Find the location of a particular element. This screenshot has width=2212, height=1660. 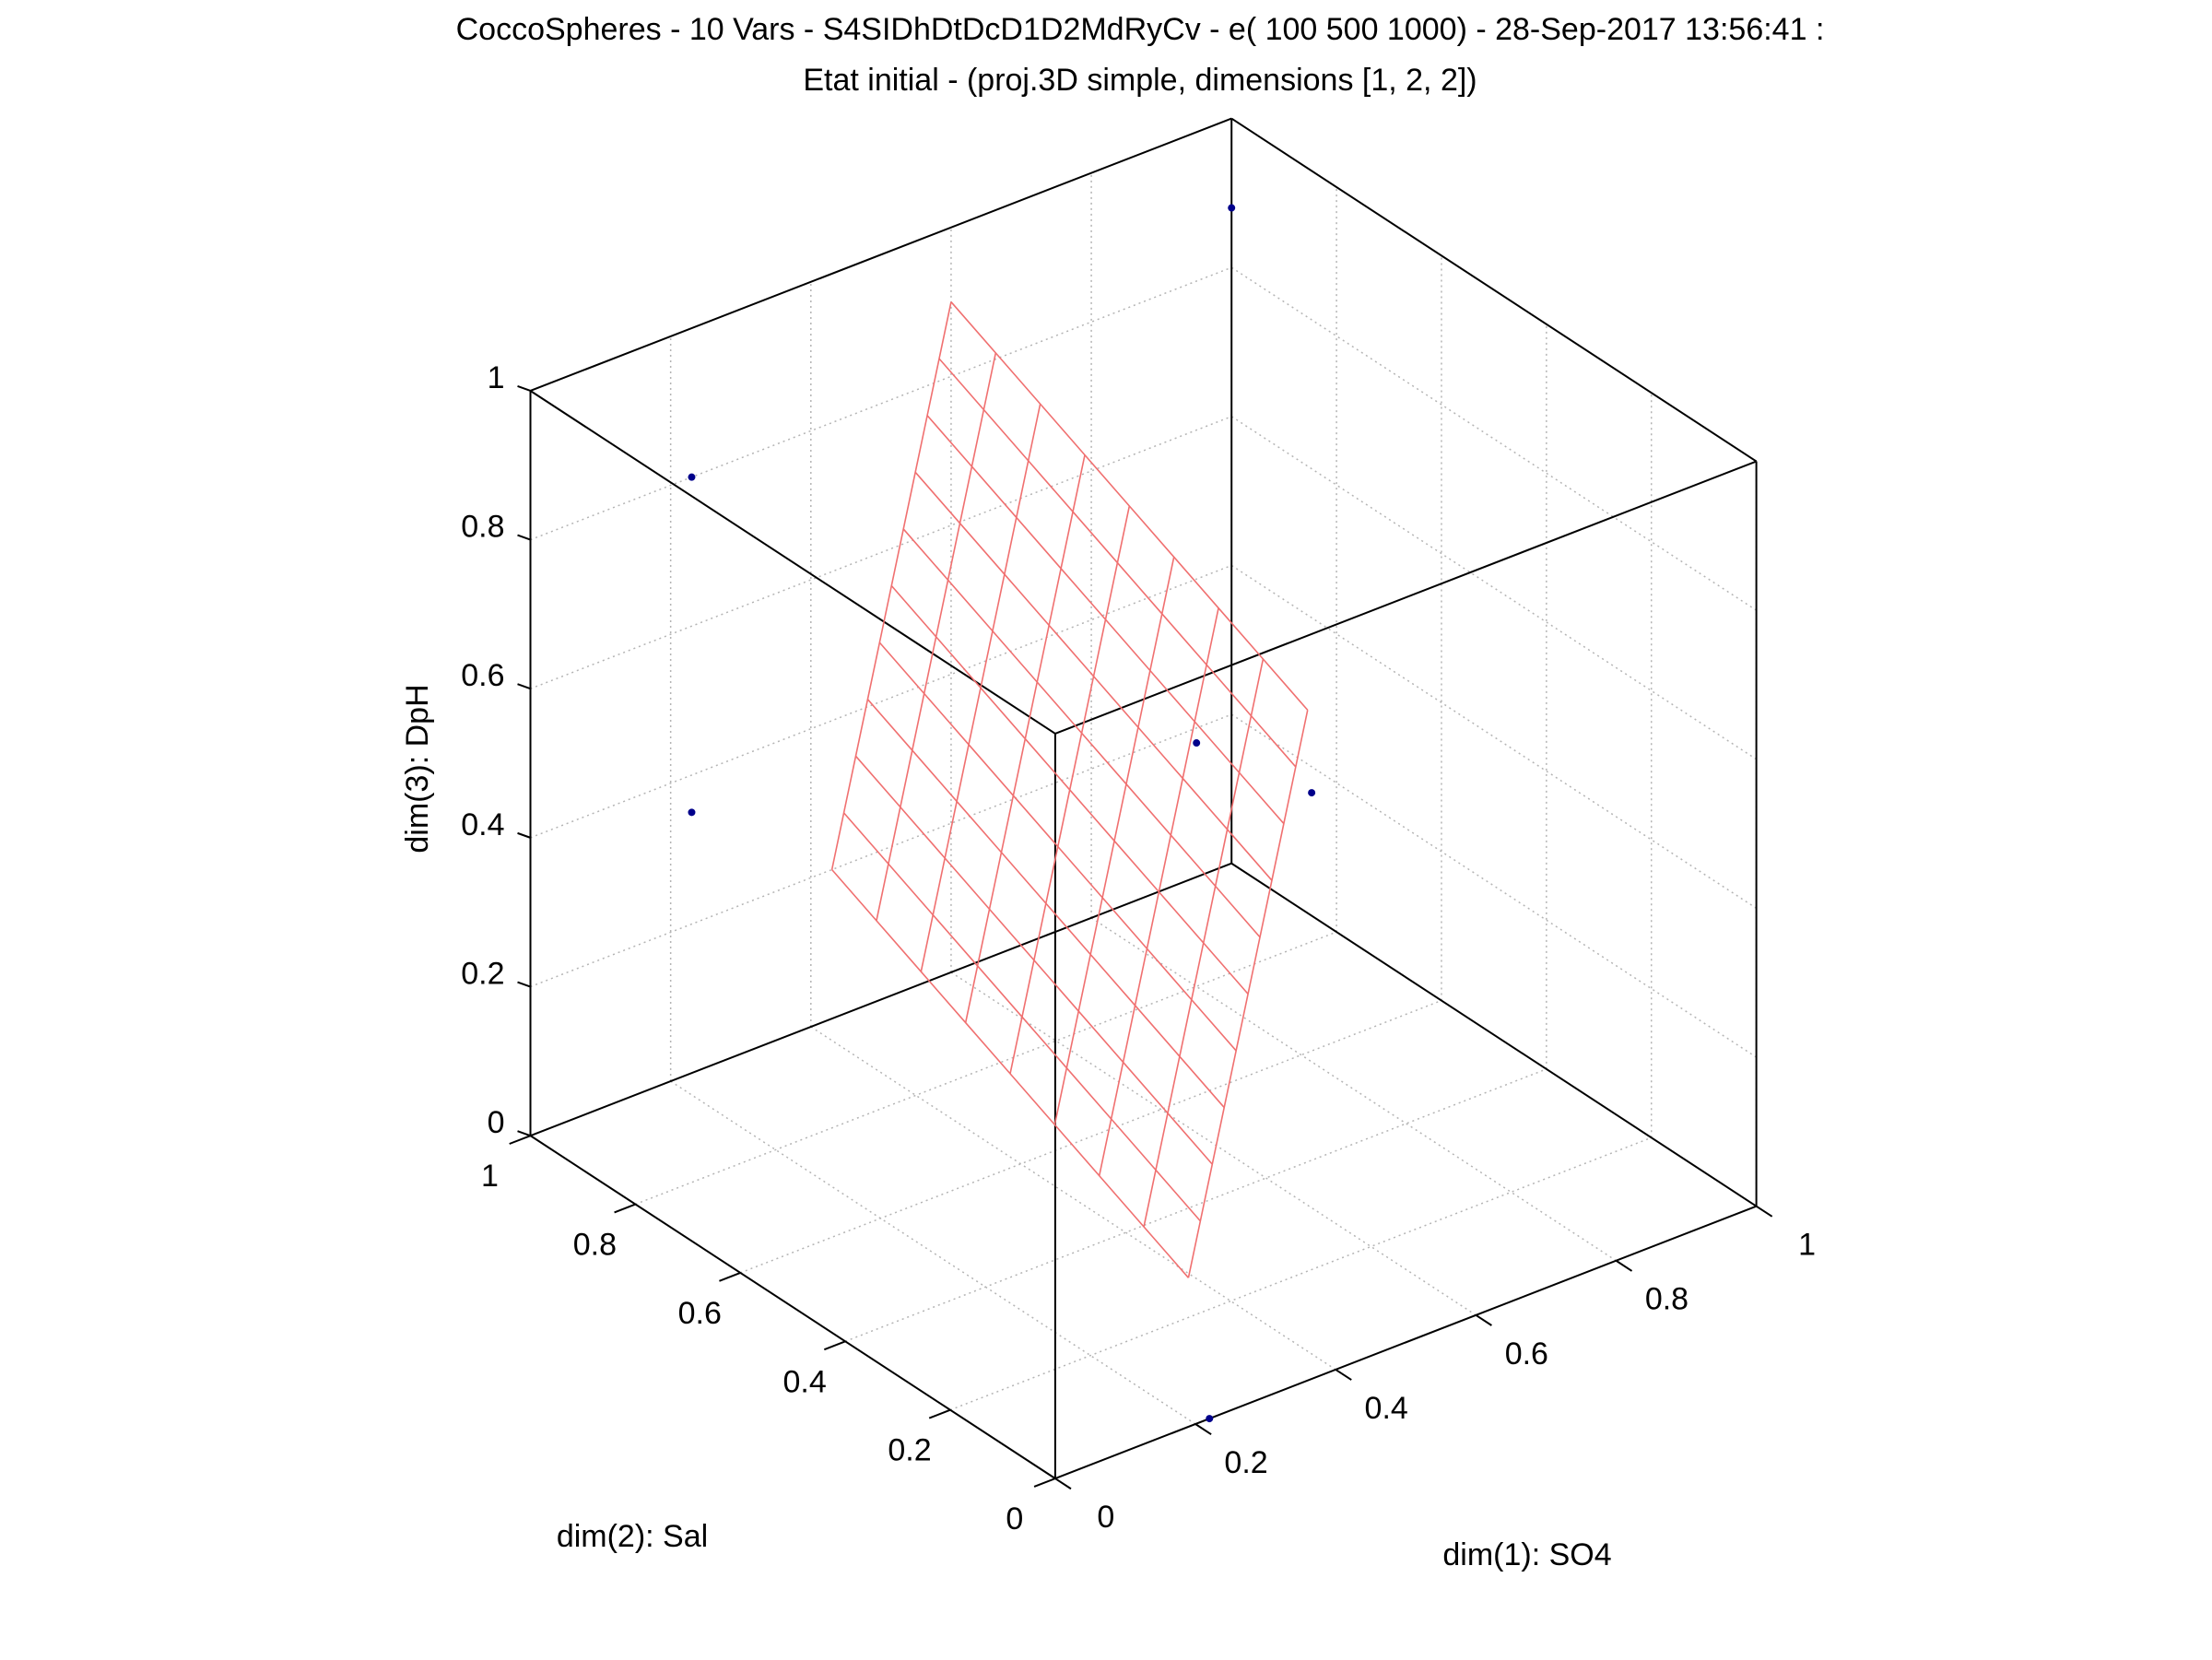

x-tick-label: 0.4 is located at coordinates (1386, 1408).